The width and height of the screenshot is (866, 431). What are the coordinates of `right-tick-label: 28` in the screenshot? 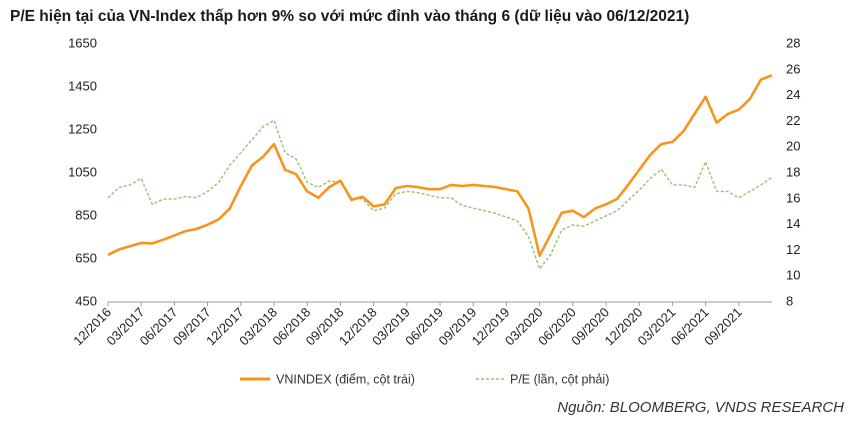 It's located at (793, 43).